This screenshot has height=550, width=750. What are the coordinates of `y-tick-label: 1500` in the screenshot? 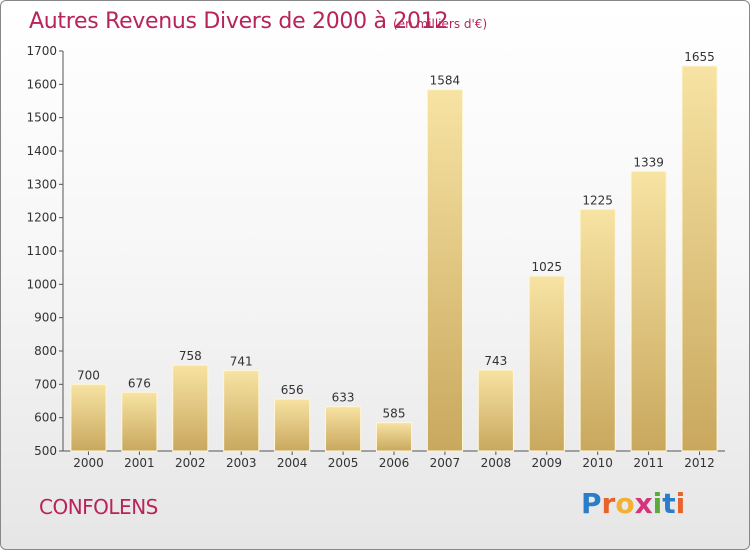 It's located at (41, 118).